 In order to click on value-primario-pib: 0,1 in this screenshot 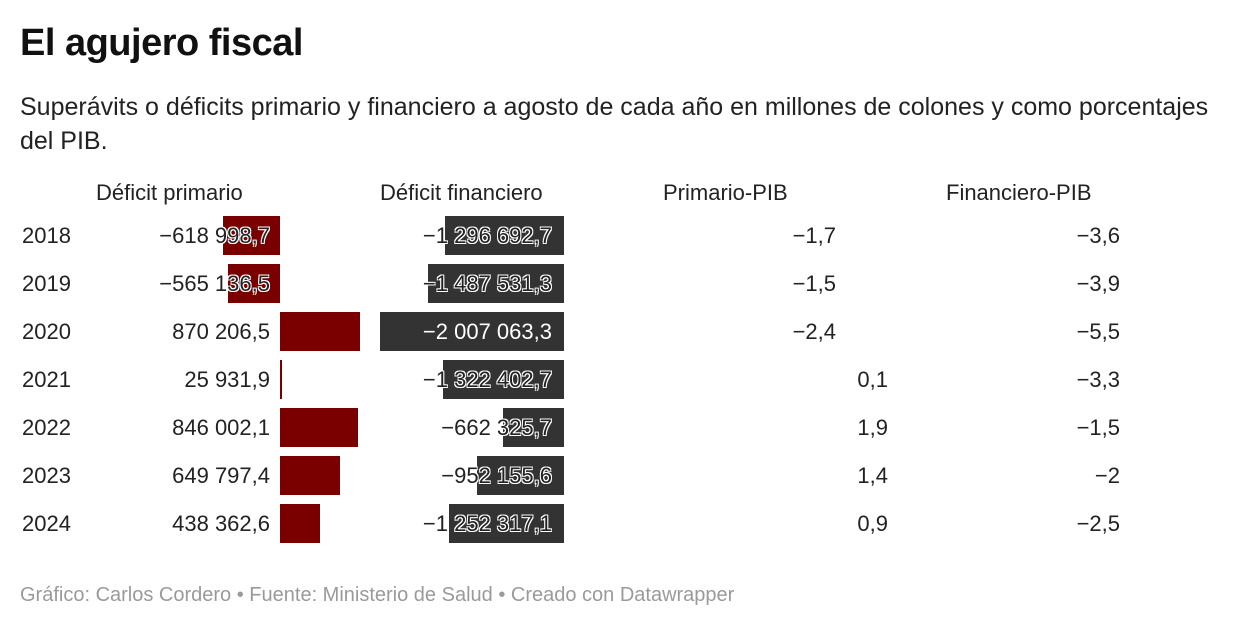, I will do `click(872, 379)`.